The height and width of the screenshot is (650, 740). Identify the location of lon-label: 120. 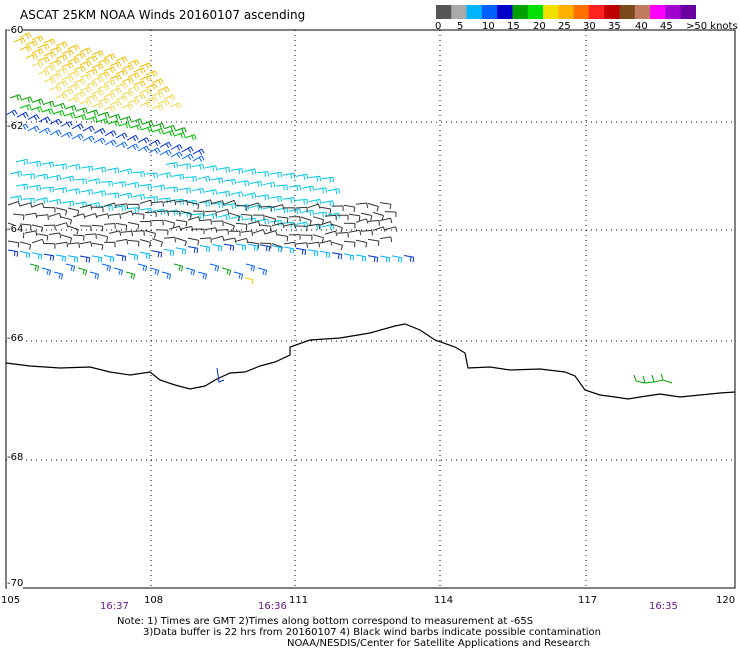
(726, 600).